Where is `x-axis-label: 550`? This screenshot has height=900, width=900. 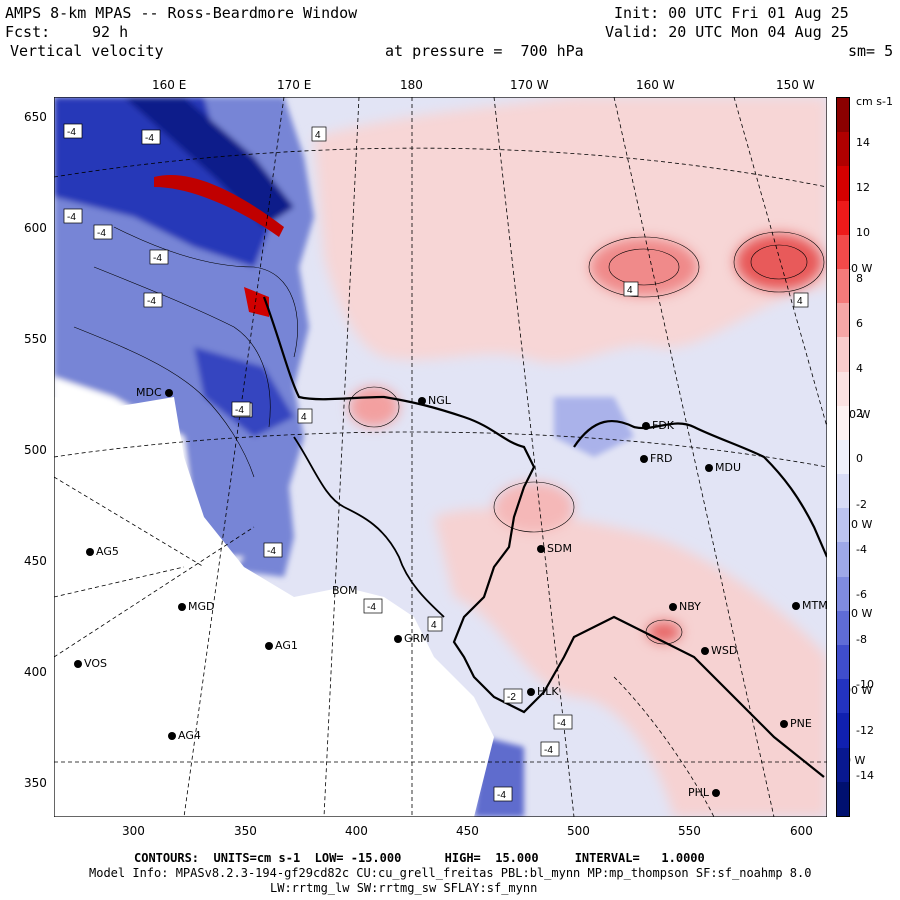 x-axis-label: 550 is located at coordinates (689, 831).